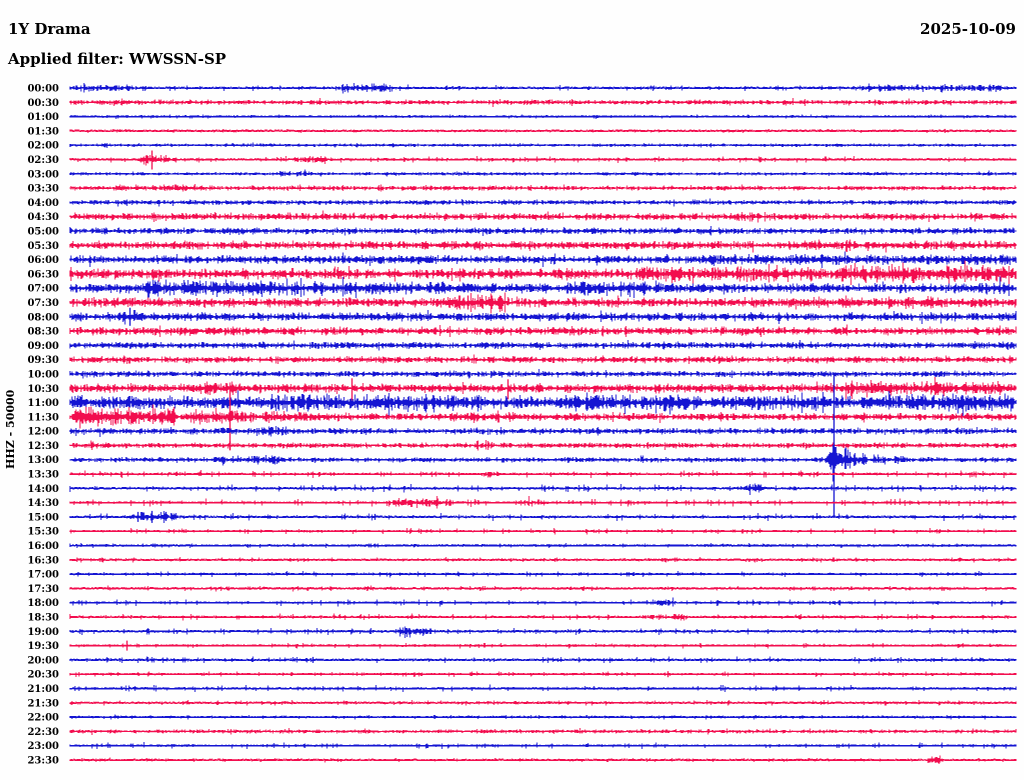  What do you see at coordinates (43, 660) in the screenshot?
I see `time-label: 20:00` at bounding box center [43, 660].